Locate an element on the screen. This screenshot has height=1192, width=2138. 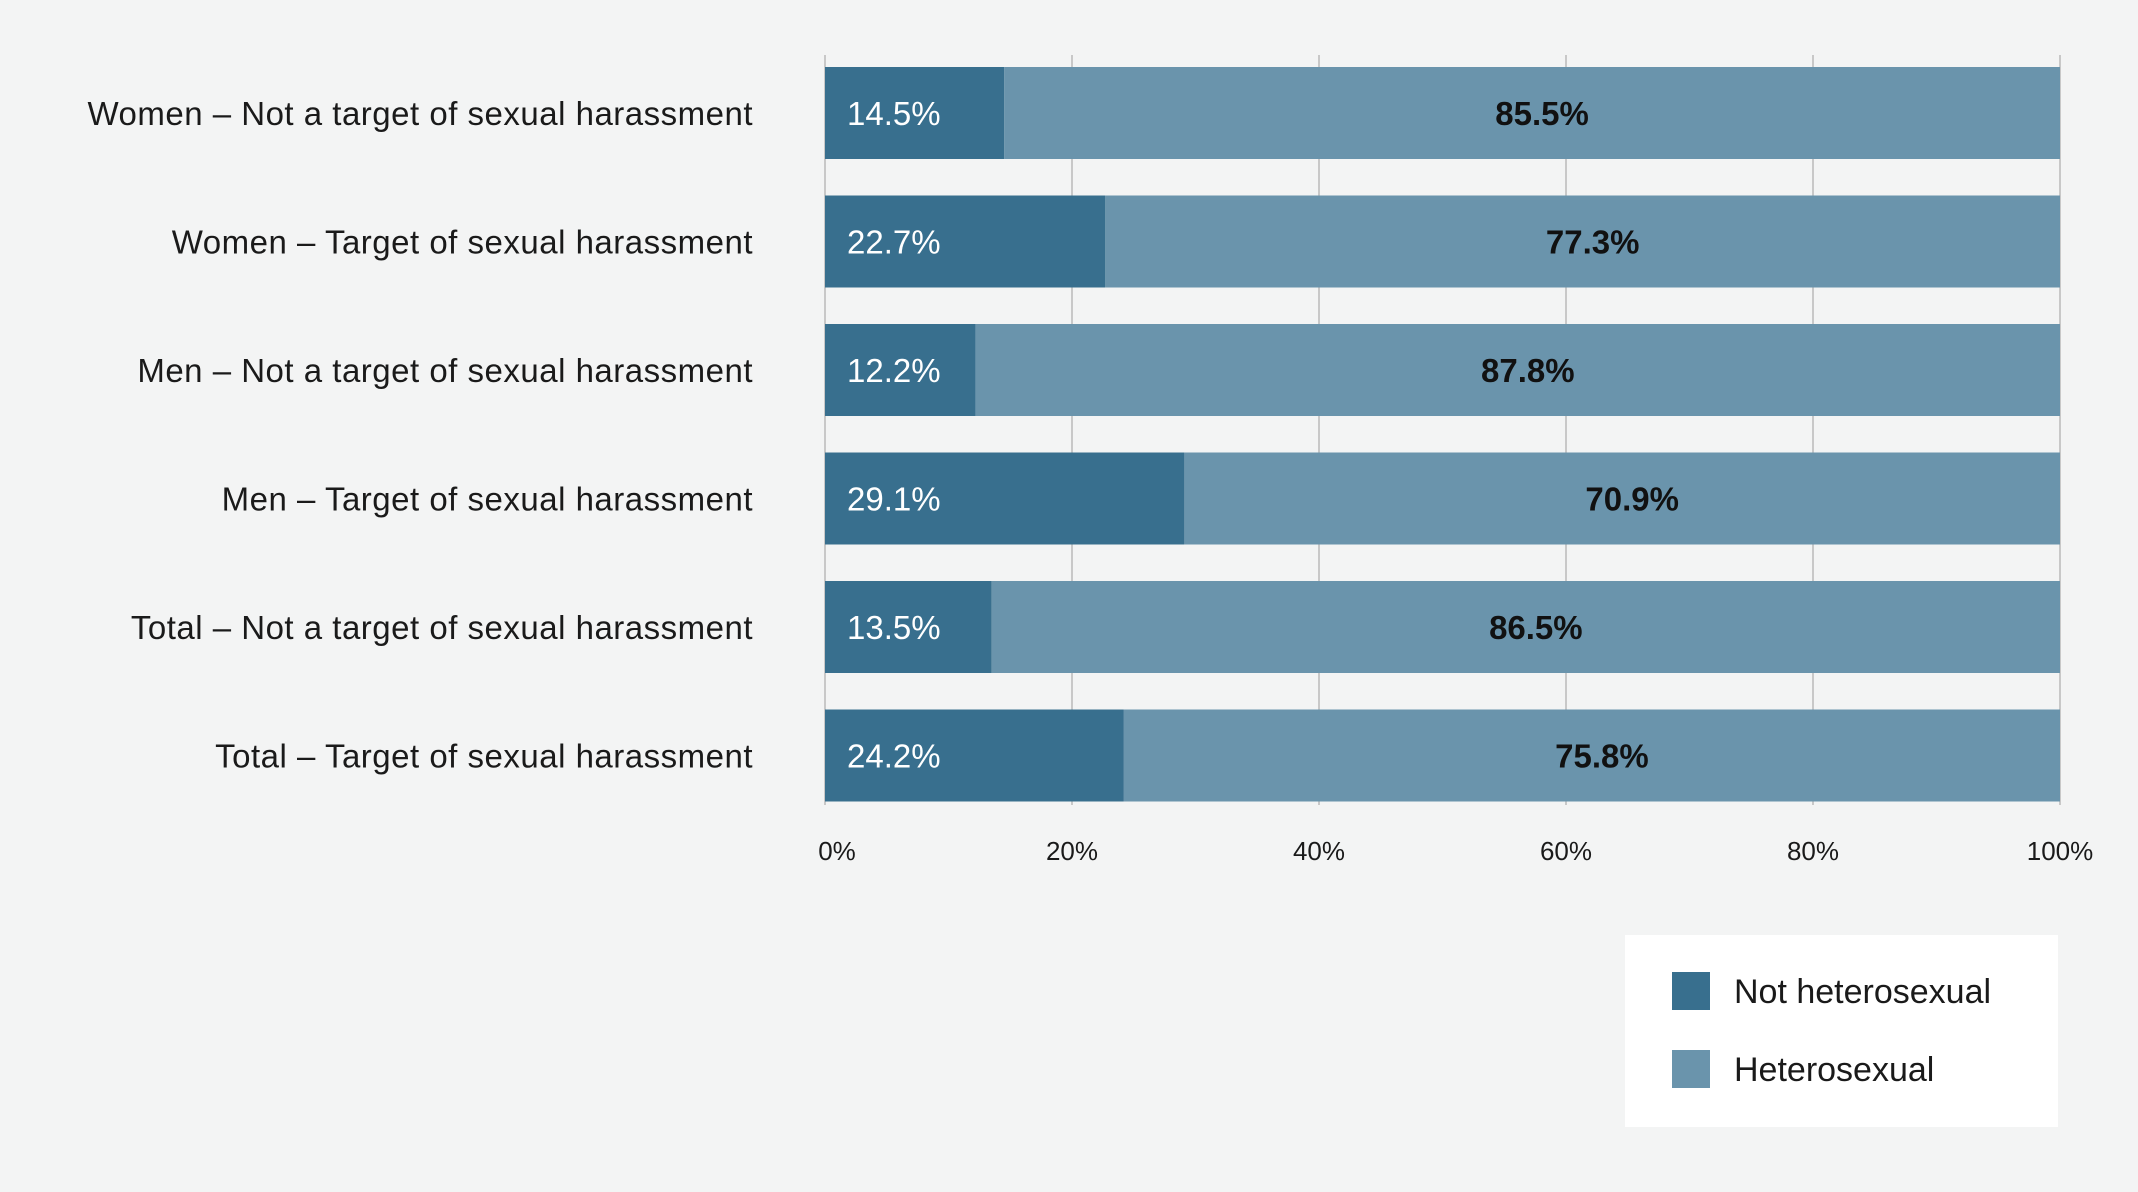
legend-box is located at coordinates (1841, 1031).